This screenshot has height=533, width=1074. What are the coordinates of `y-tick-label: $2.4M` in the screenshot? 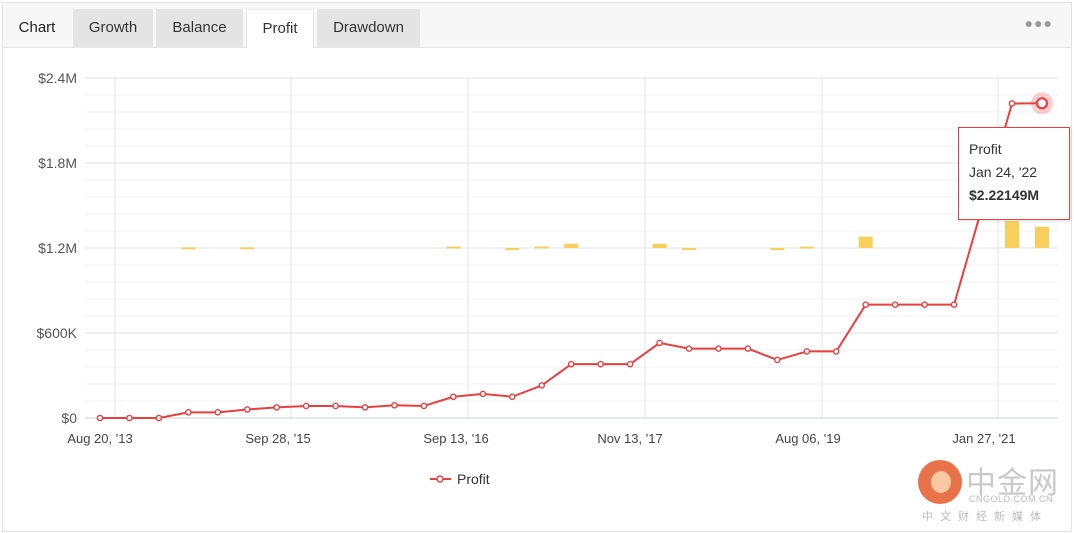 It's located at (57, 78).